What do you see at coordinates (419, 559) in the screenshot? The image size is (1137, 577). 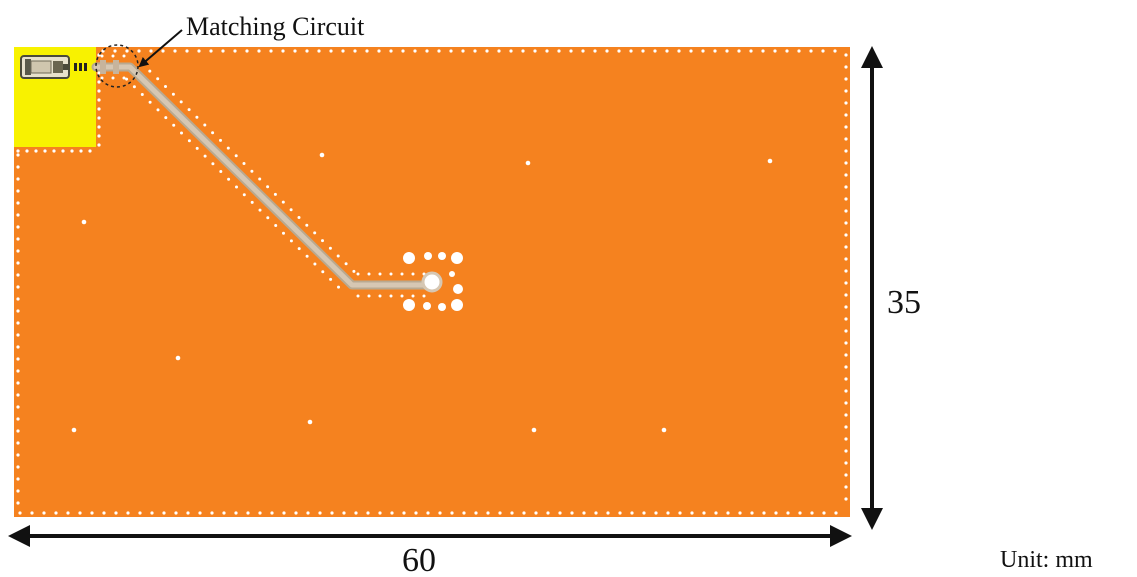 I see `width-label: 60` at bounding box center [419, 559].